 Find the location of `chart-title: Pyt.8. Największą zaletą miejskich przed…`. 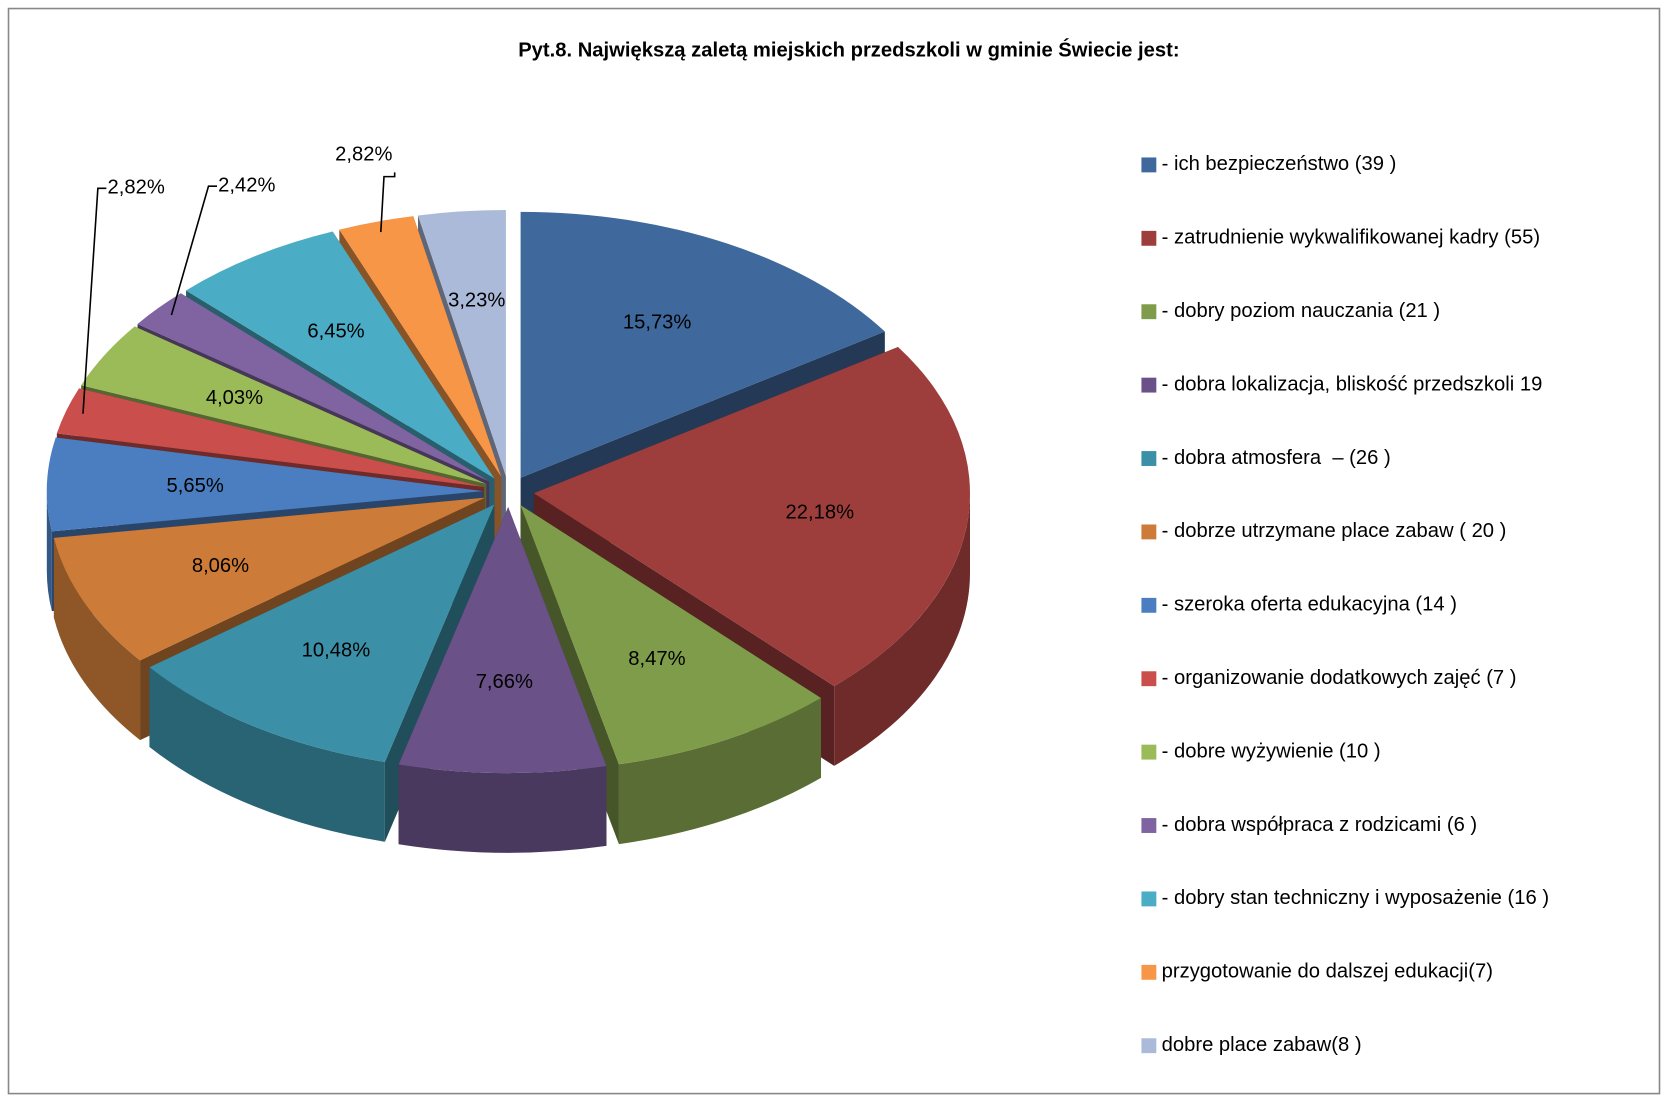

chart-title: Pyt.8. Największą zaletą miejskich przed… is located at coordinates (848, 49).